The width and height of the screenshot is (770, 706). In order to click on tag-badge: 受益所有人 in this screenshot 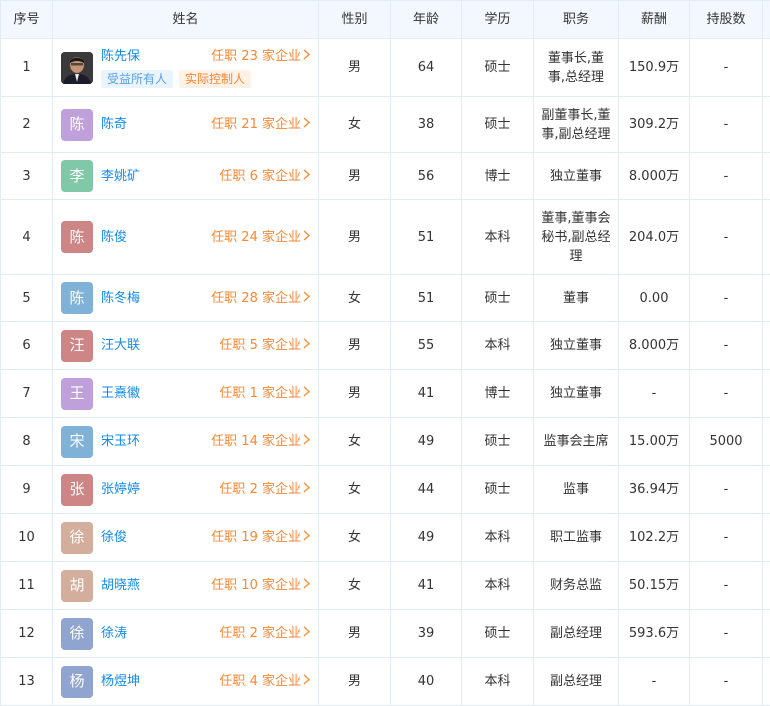, I will do `click(137, 79)`.